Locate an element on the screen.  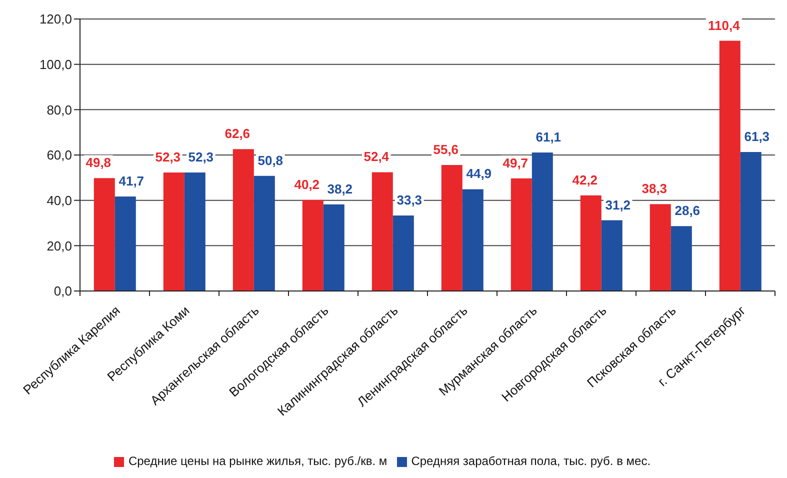
data-label: 31,2 is located at coordinates (618, 204).